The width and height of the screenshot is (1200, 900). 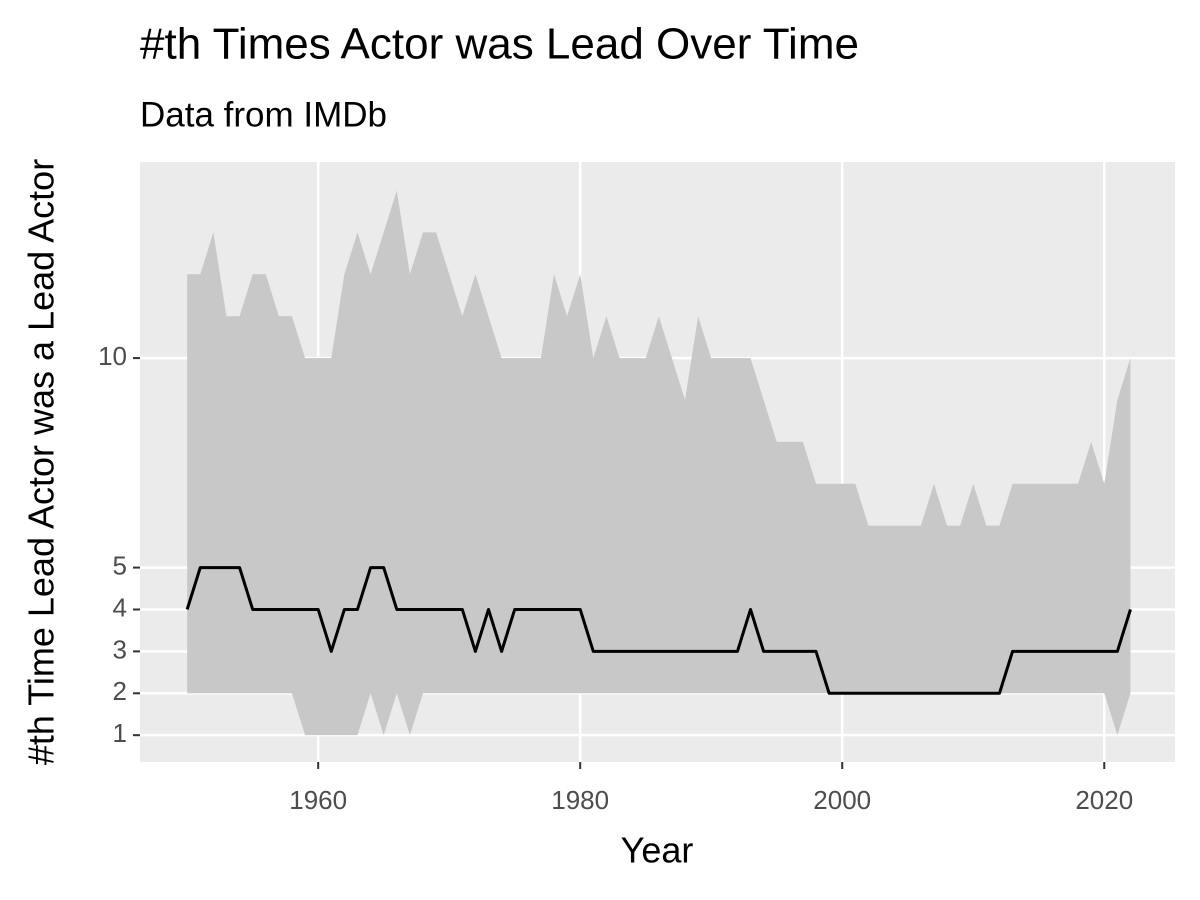 I want to click on chart-title: #th Times Actor was Lead Over Time, so click(x=499, y=44).